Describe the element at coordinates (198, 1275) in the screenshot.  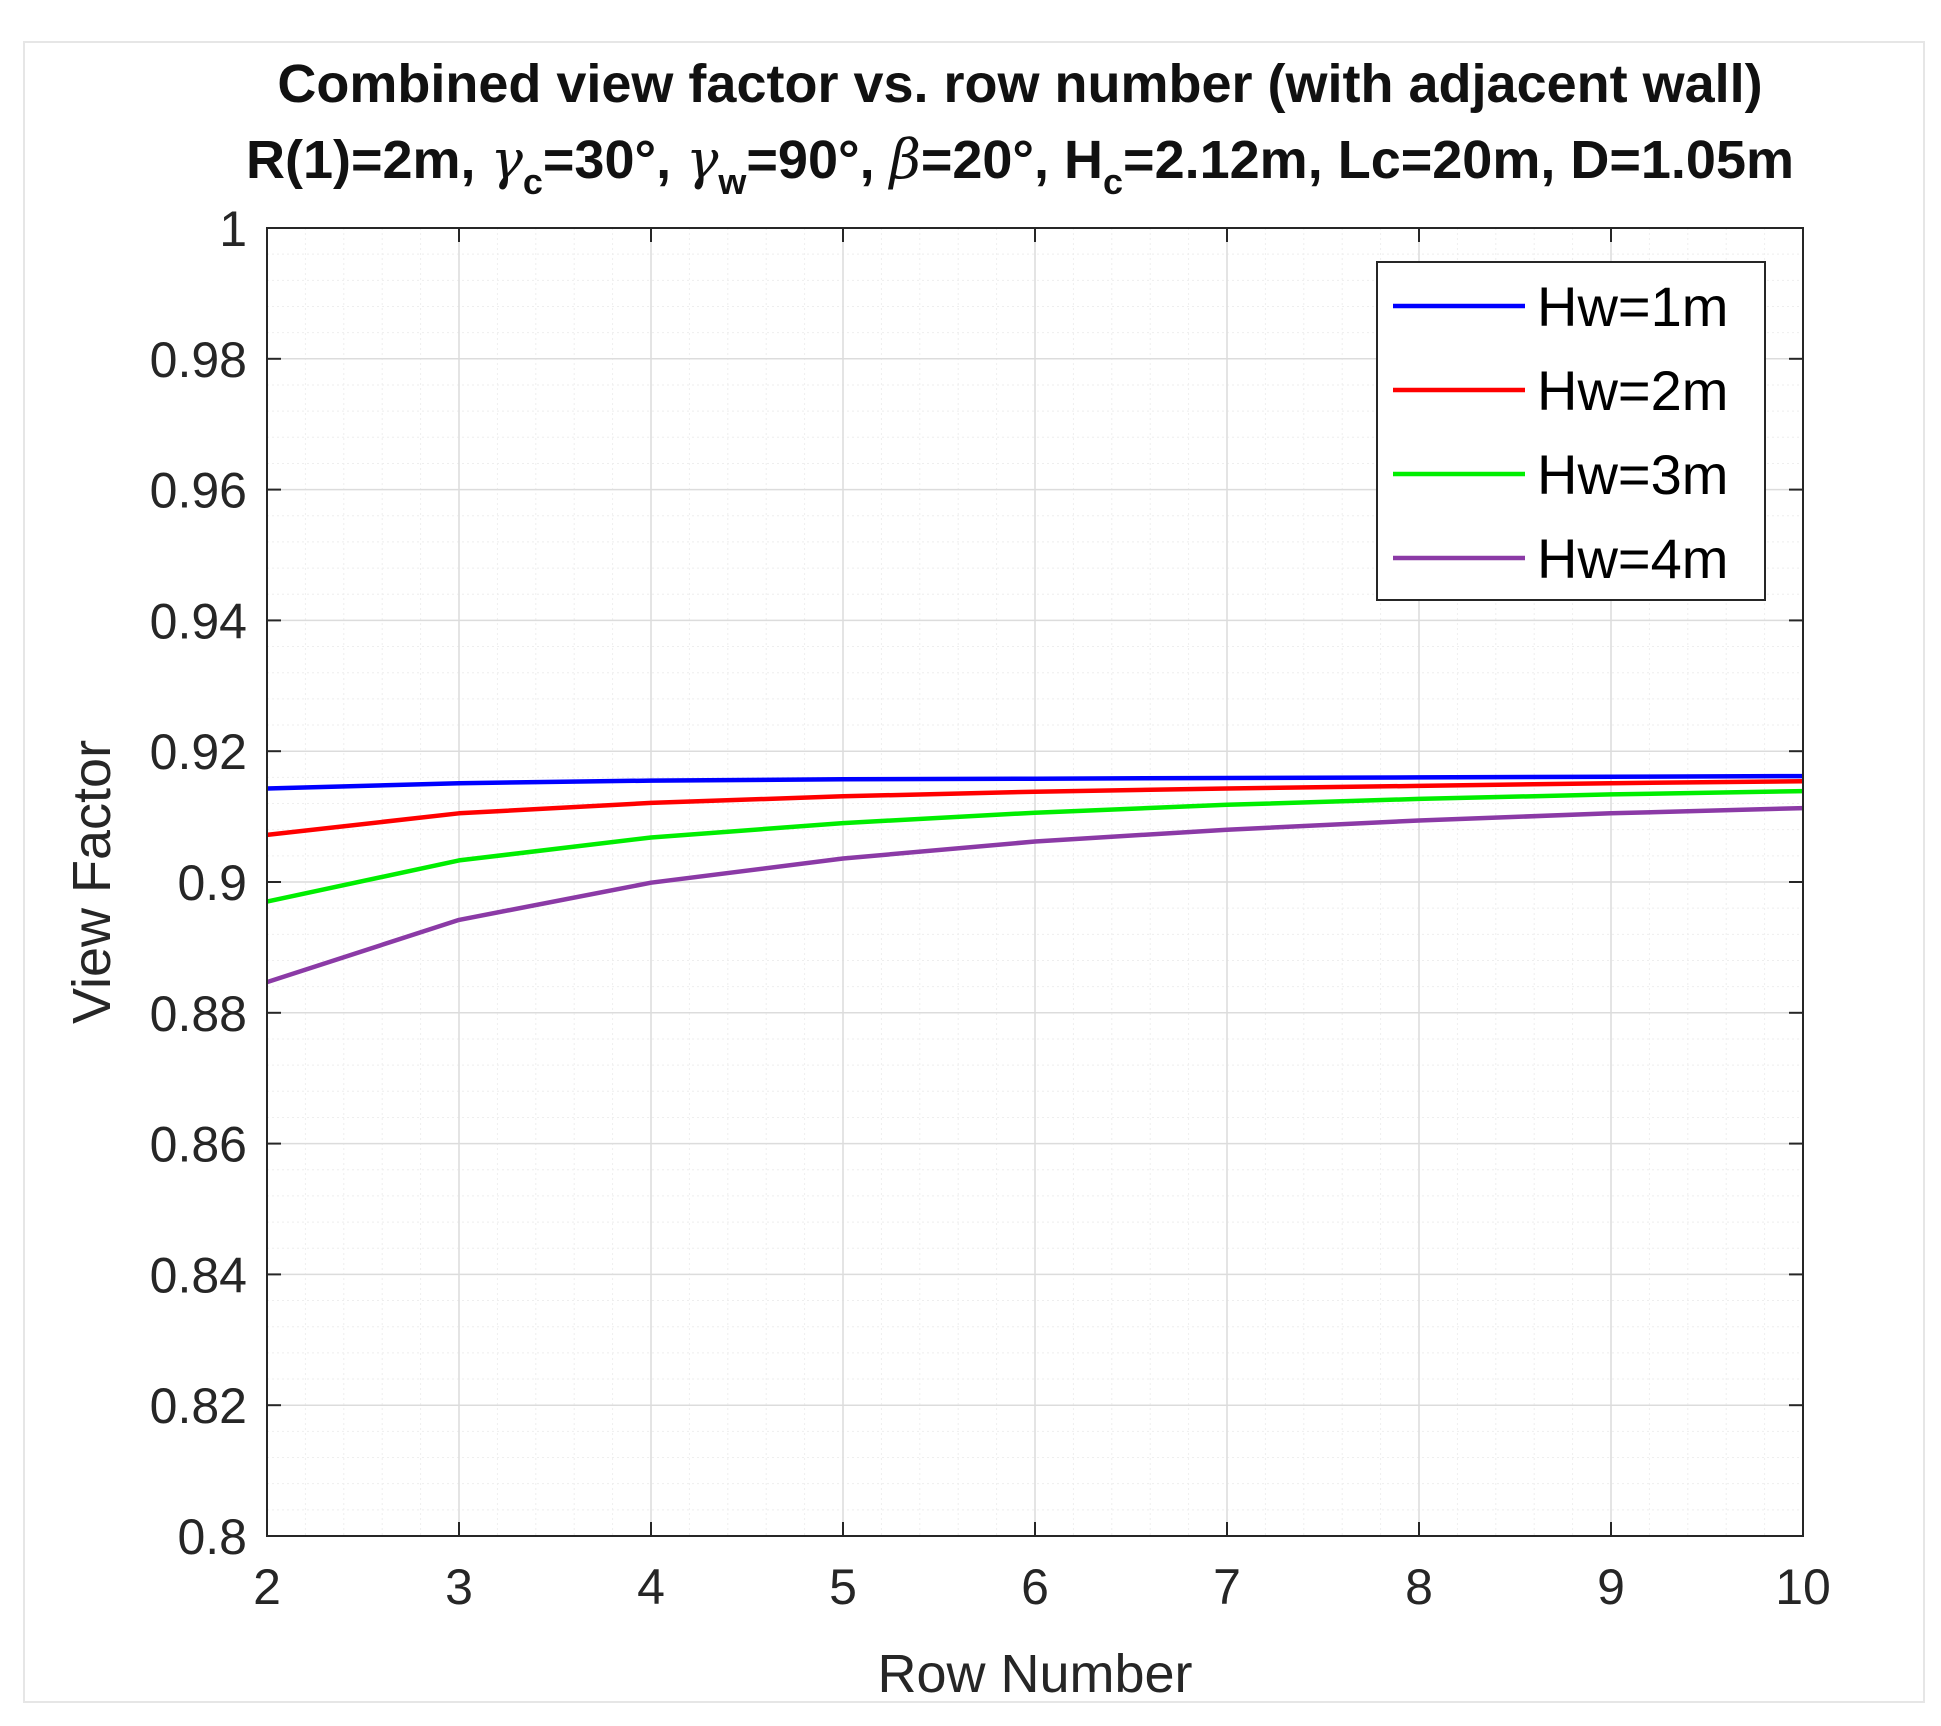
I see `y-tick-label: 0.84` at that location.